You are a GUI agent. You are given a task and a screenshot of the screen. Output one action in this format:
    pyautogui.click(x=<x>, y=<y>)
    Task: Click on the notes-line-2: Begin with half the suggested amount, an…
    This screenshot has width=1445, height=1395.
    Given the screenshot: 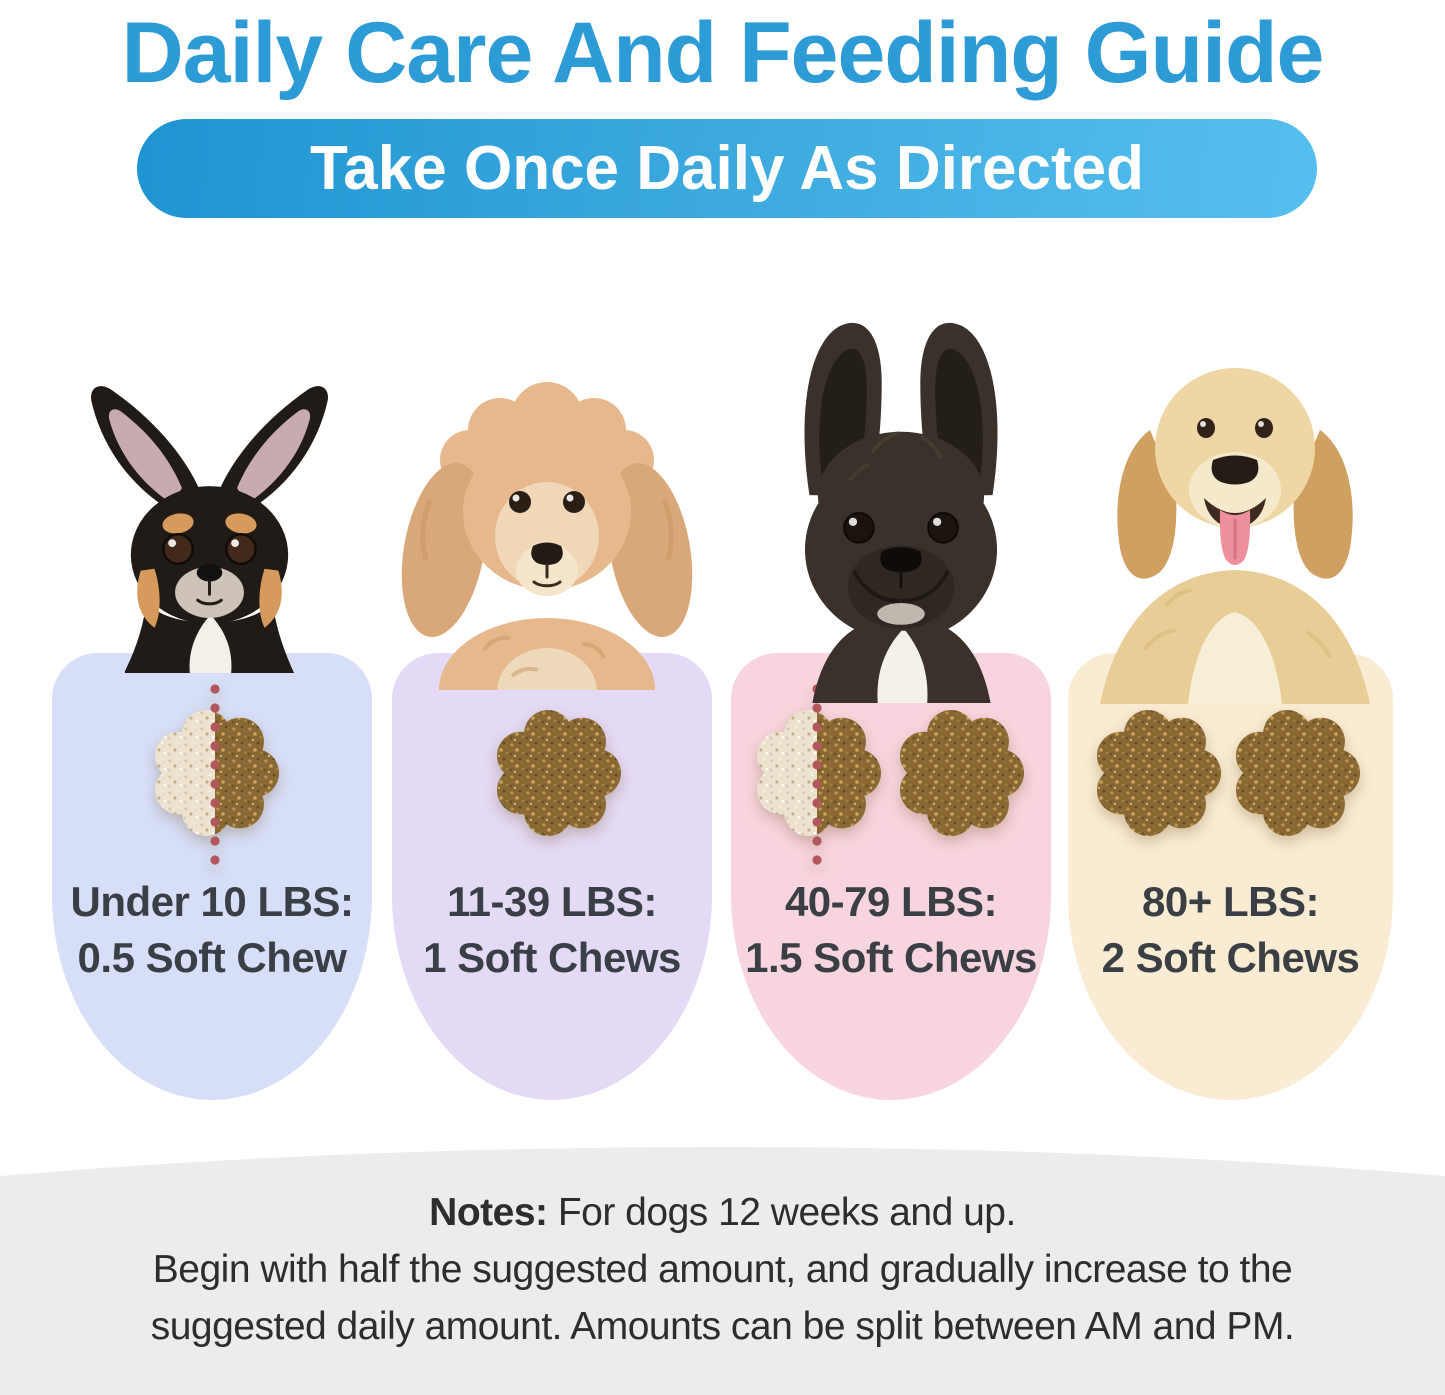 What is the action you would take?
    pyautogui.click(x=722, y=1269)
    